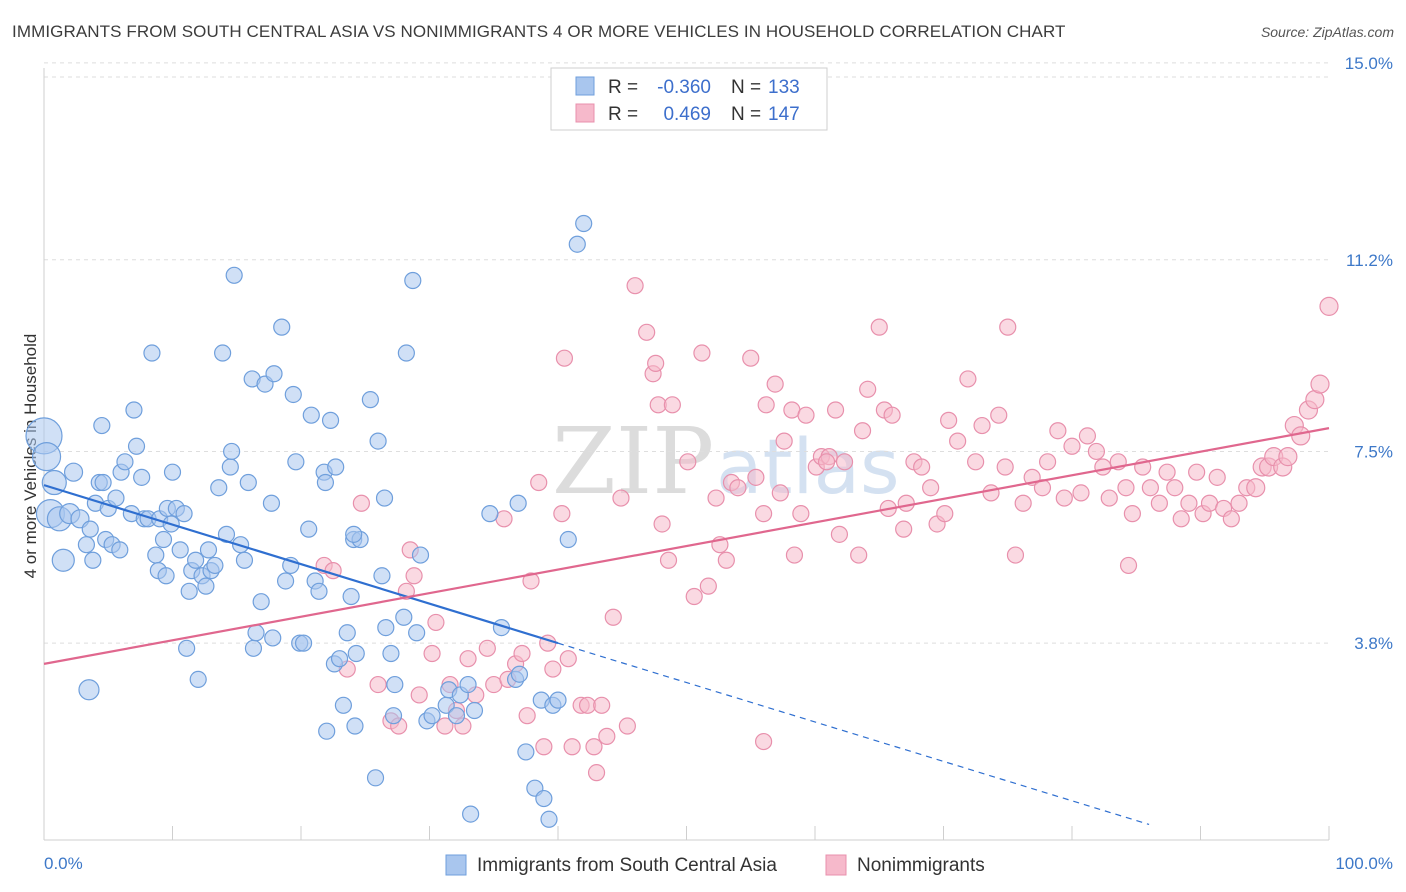 This screenshot has height=892, width=1406. Describe the element at coordinates (1327, 32) in the screenshot. I see `source-label: Source: ZipAtlas.com` at that location.